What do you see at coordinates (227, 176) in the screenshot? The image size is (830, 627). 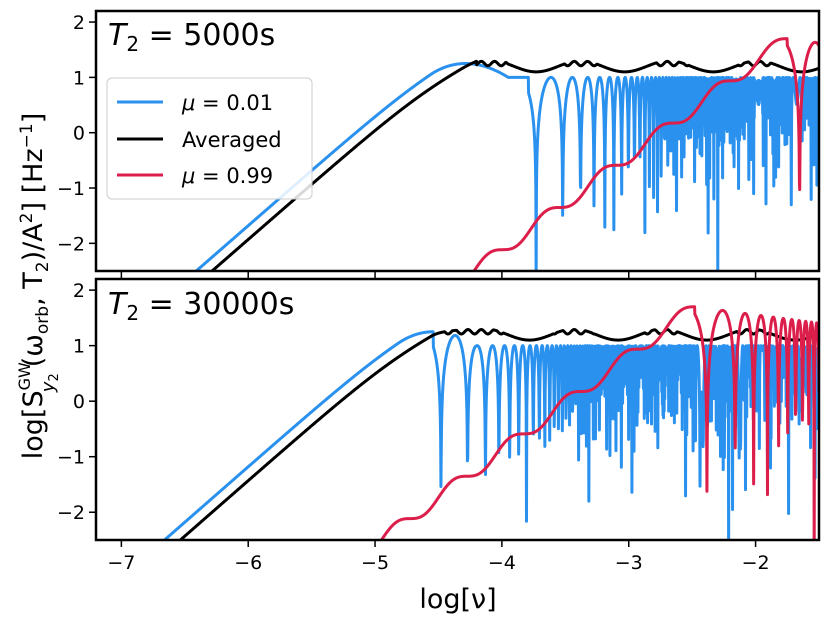 I see `legend-label-mu099: μ = 0.99` at bounding box center [227, 176].